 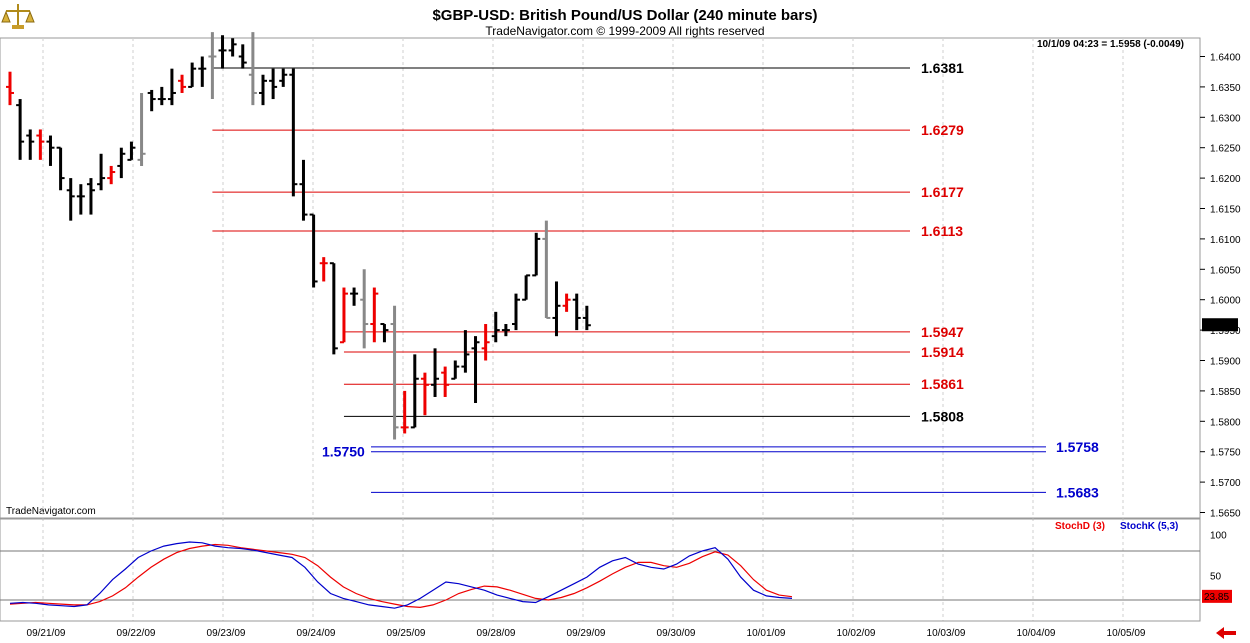 I want to click on fib-level-label: 1.5947, so click(x=942, y=332).